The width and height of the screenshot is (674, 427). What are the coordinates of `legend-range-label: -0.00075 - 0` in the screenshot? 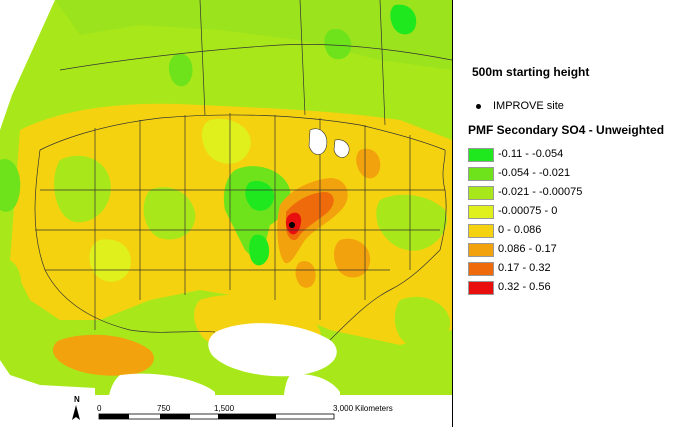 It's located at (528, 211).